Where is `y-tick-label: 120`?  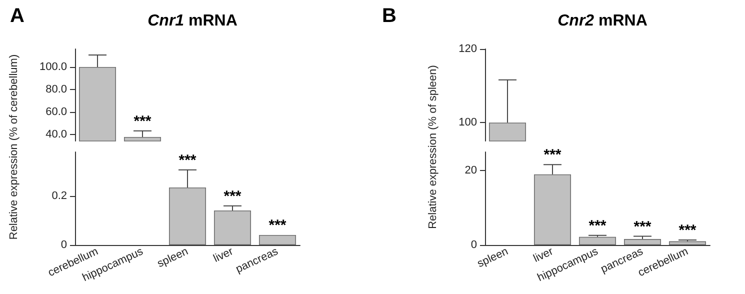
y-tick-label: 120 is located at coordinates (467, 49).